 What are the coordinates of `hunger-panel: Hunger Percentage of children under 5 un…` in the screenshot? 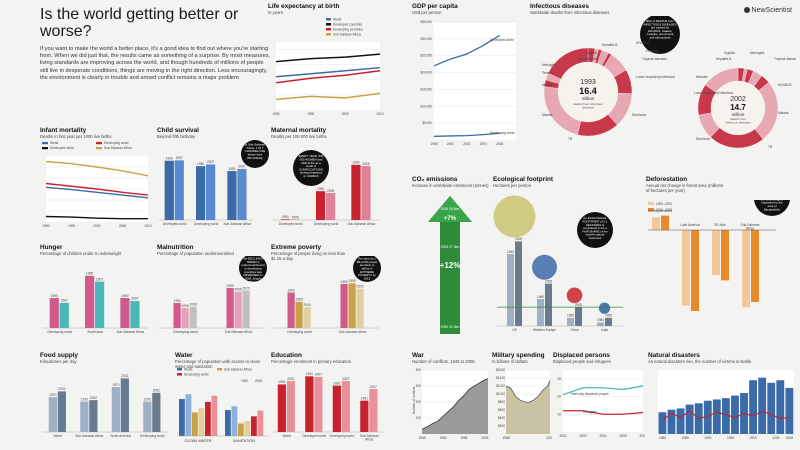 It's located at (95, 250).